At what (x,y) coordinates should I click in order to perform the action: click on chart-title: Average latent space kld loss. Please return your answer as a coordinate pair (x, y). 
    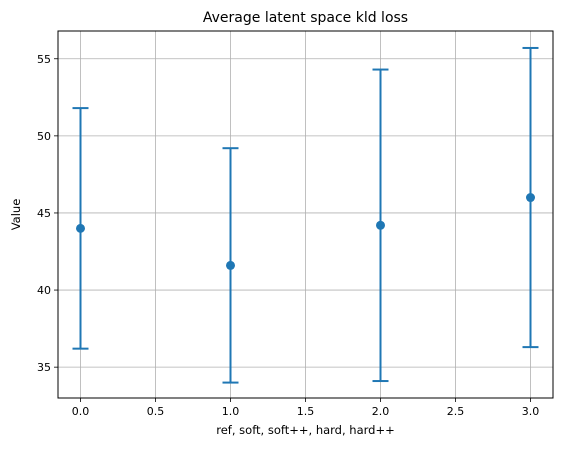
    Looking at the image, I should click on (305, 18).